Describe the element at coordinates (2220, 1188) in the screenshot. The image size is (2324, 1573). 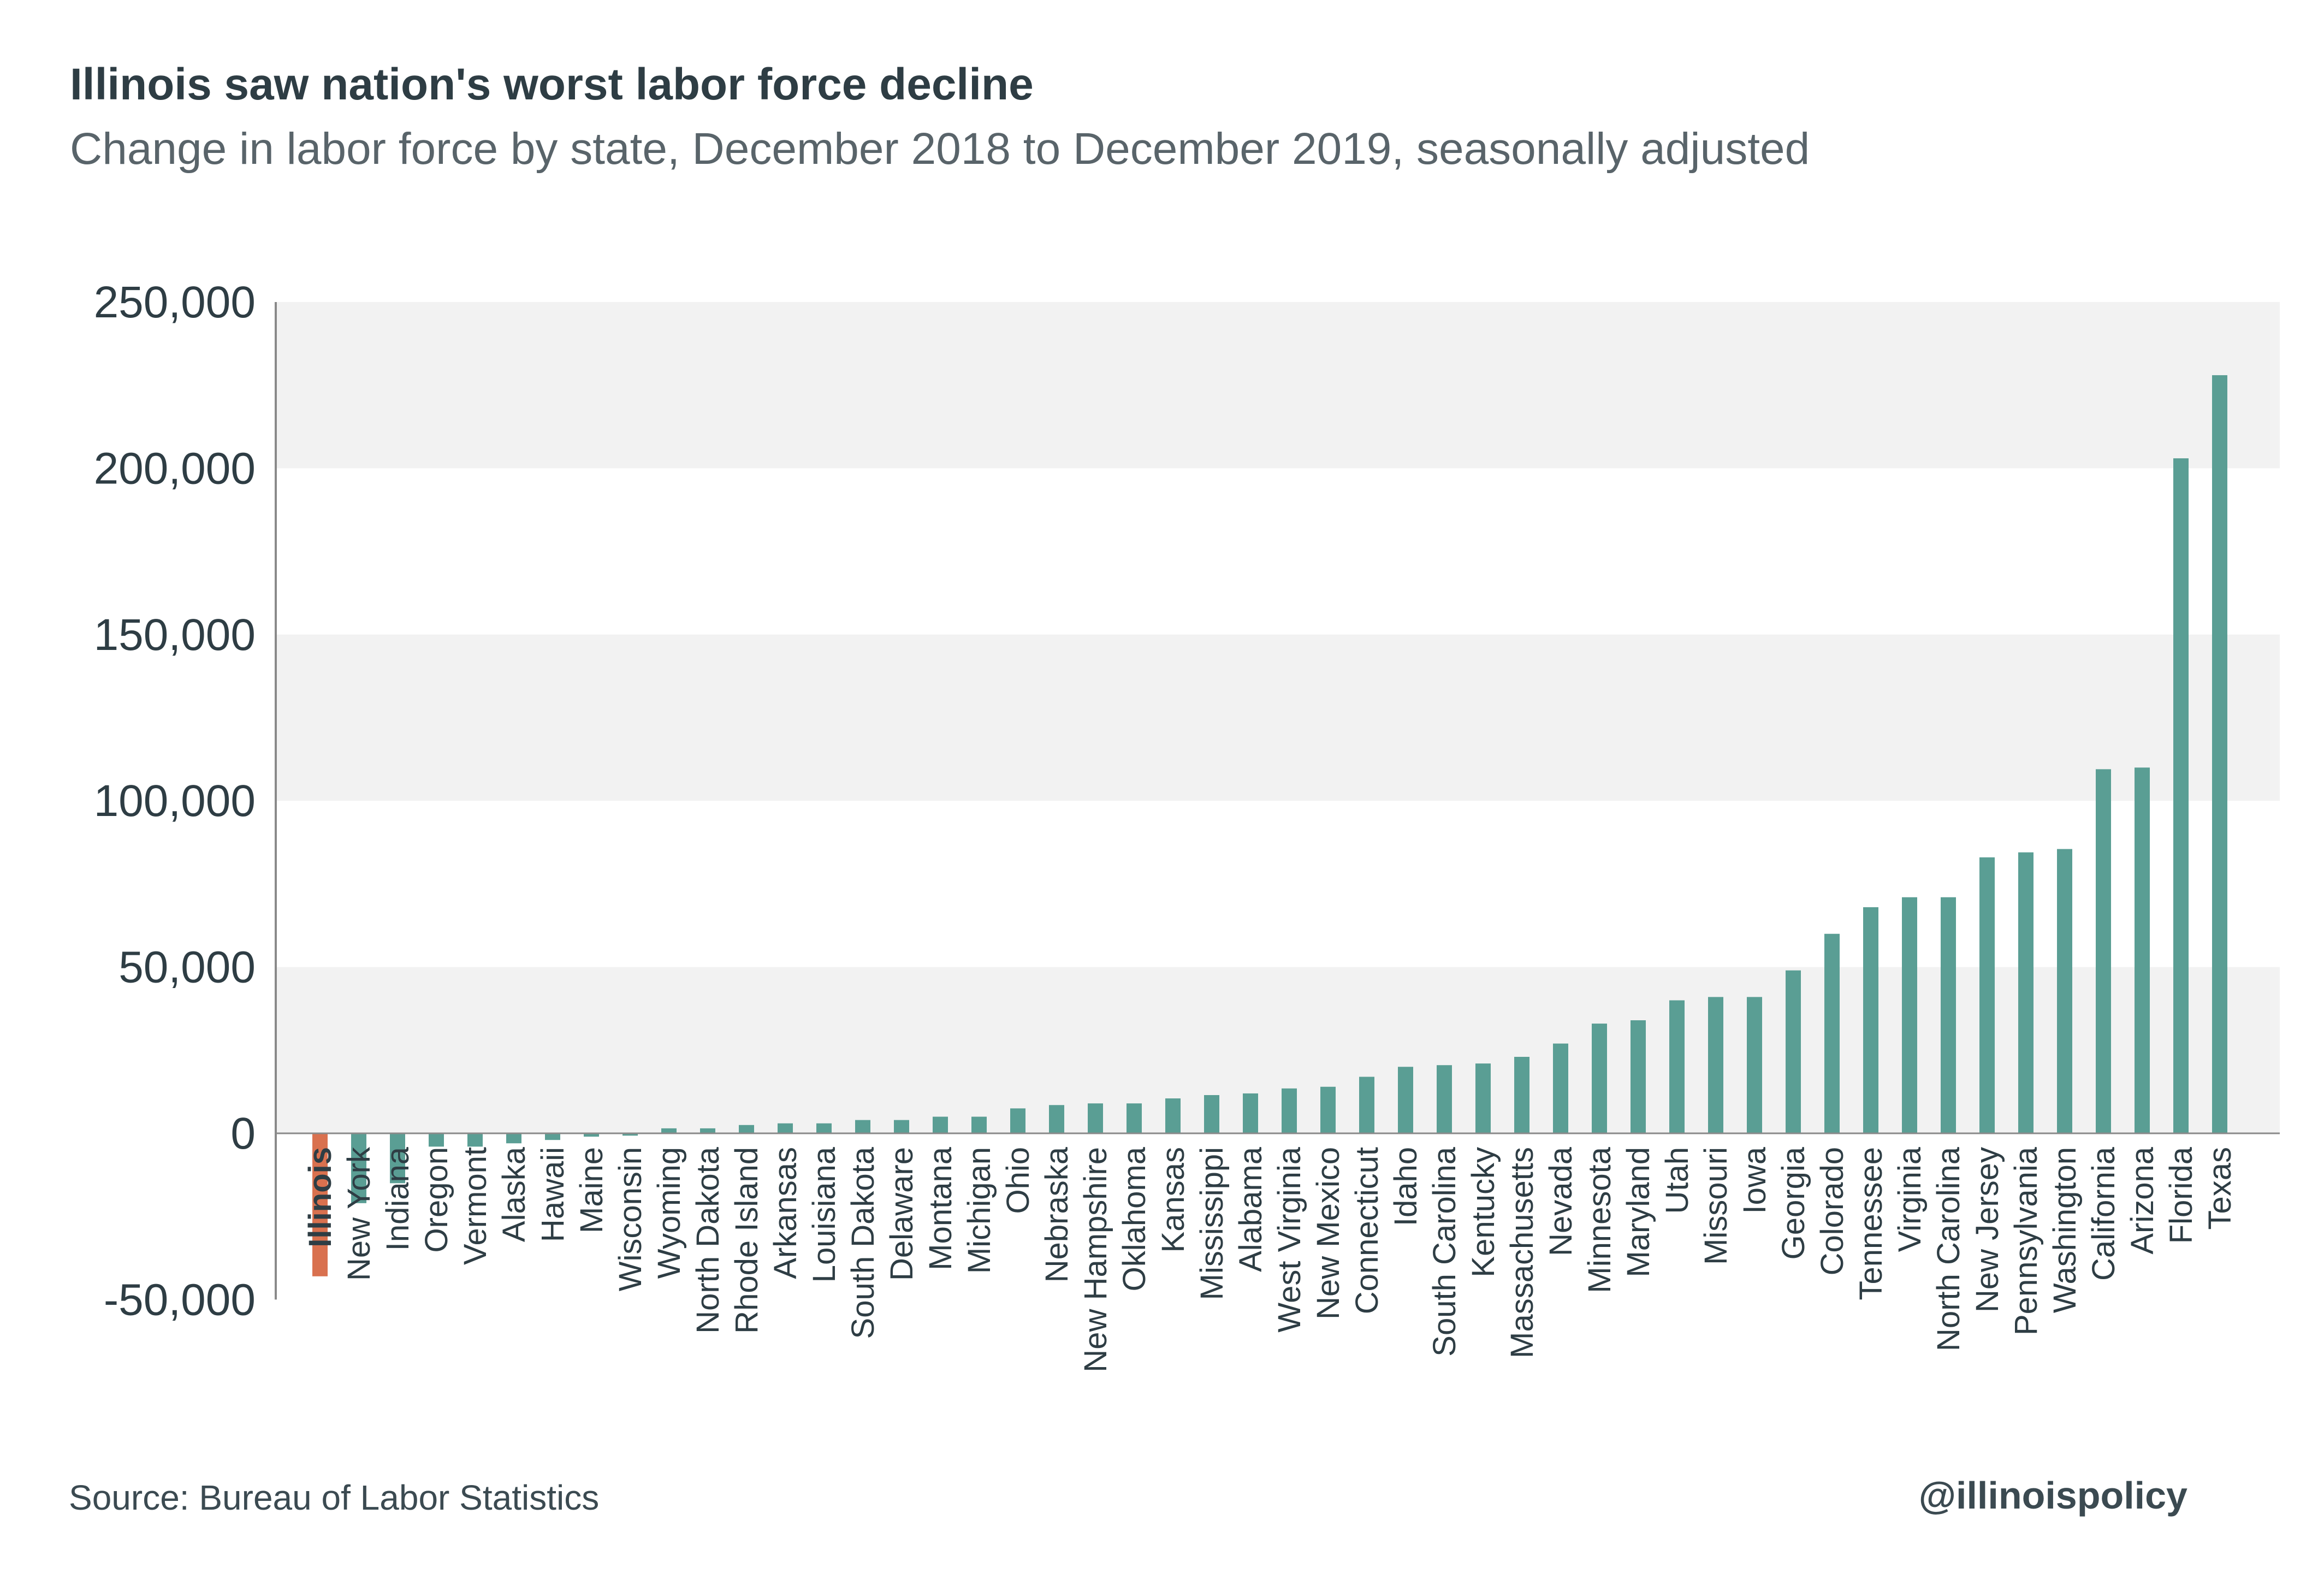
I see `x-tick-label: Texas` at that location.